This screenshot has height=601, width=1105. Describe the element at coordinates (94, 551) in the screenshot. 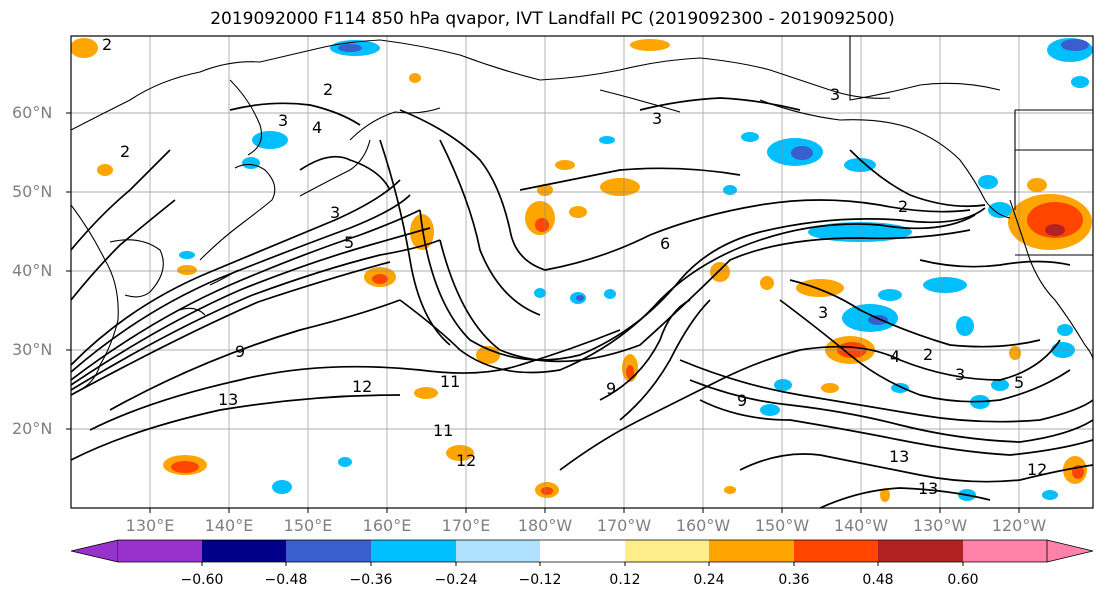

I see `colorbar-low-extend` at that location.